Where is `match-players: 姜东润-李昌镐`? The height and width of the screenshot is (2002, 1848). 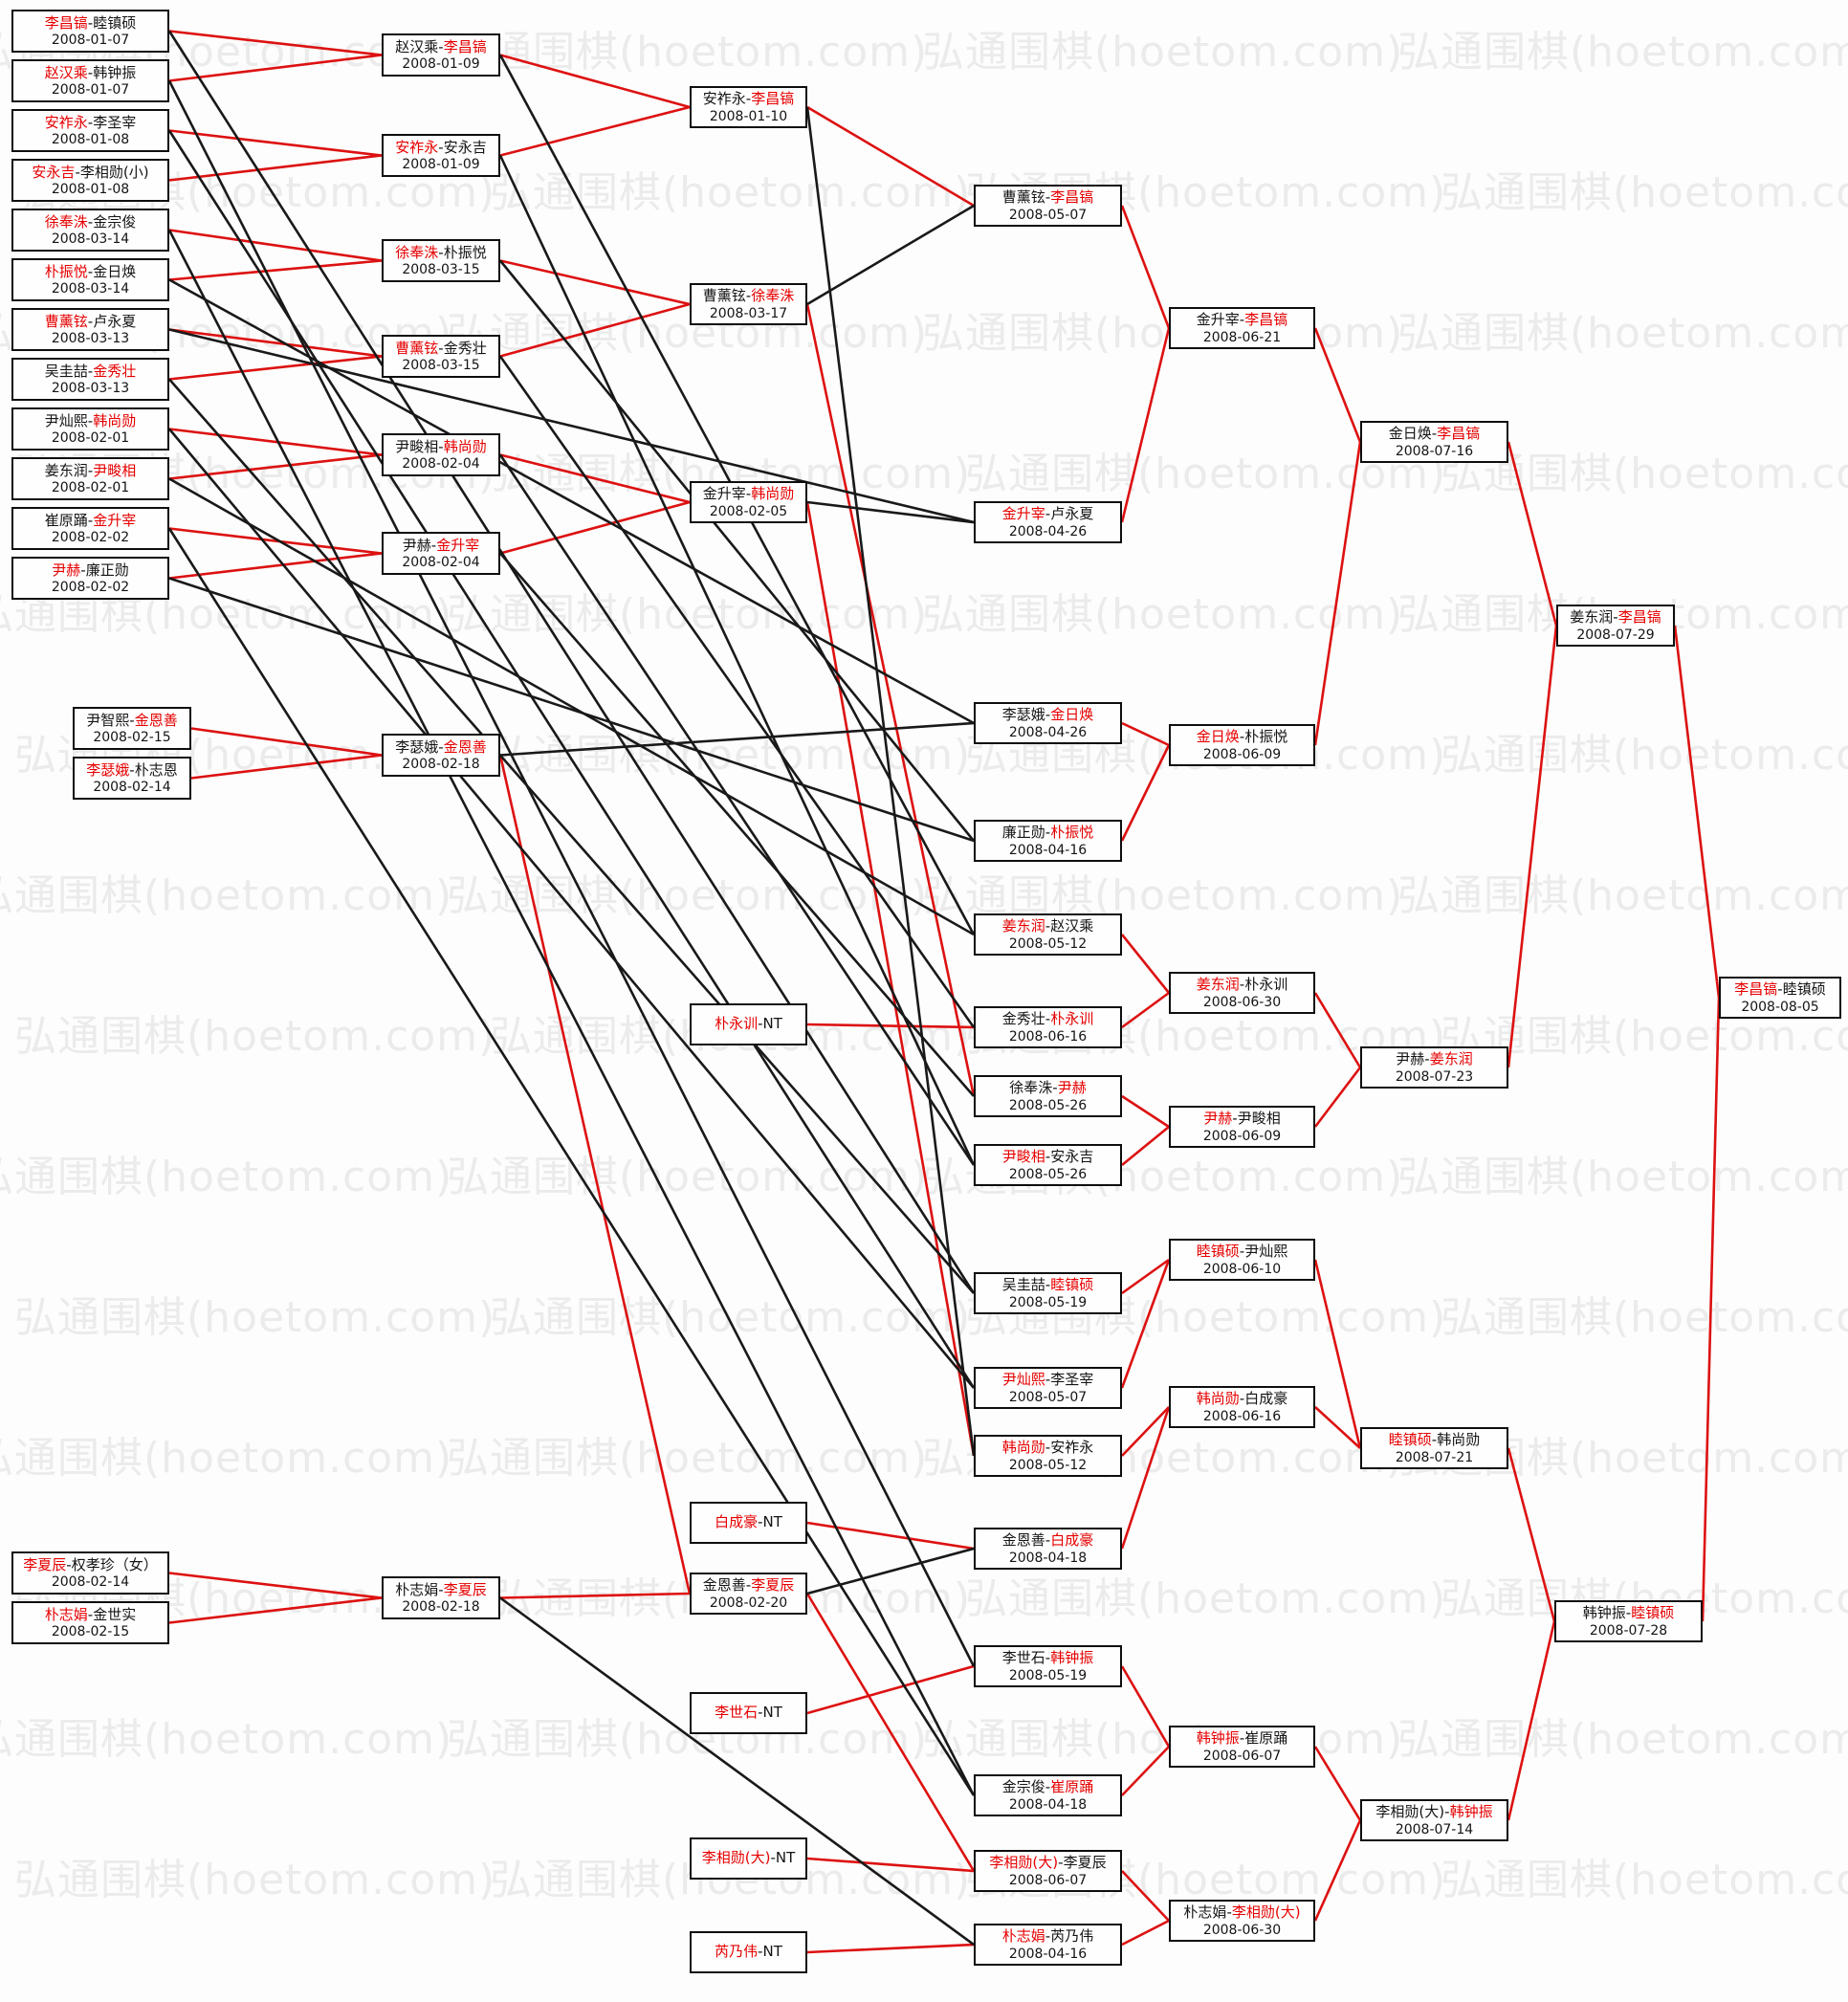 match-players: 姜东润-李昌镐 is located at coordinates (1615, 617).